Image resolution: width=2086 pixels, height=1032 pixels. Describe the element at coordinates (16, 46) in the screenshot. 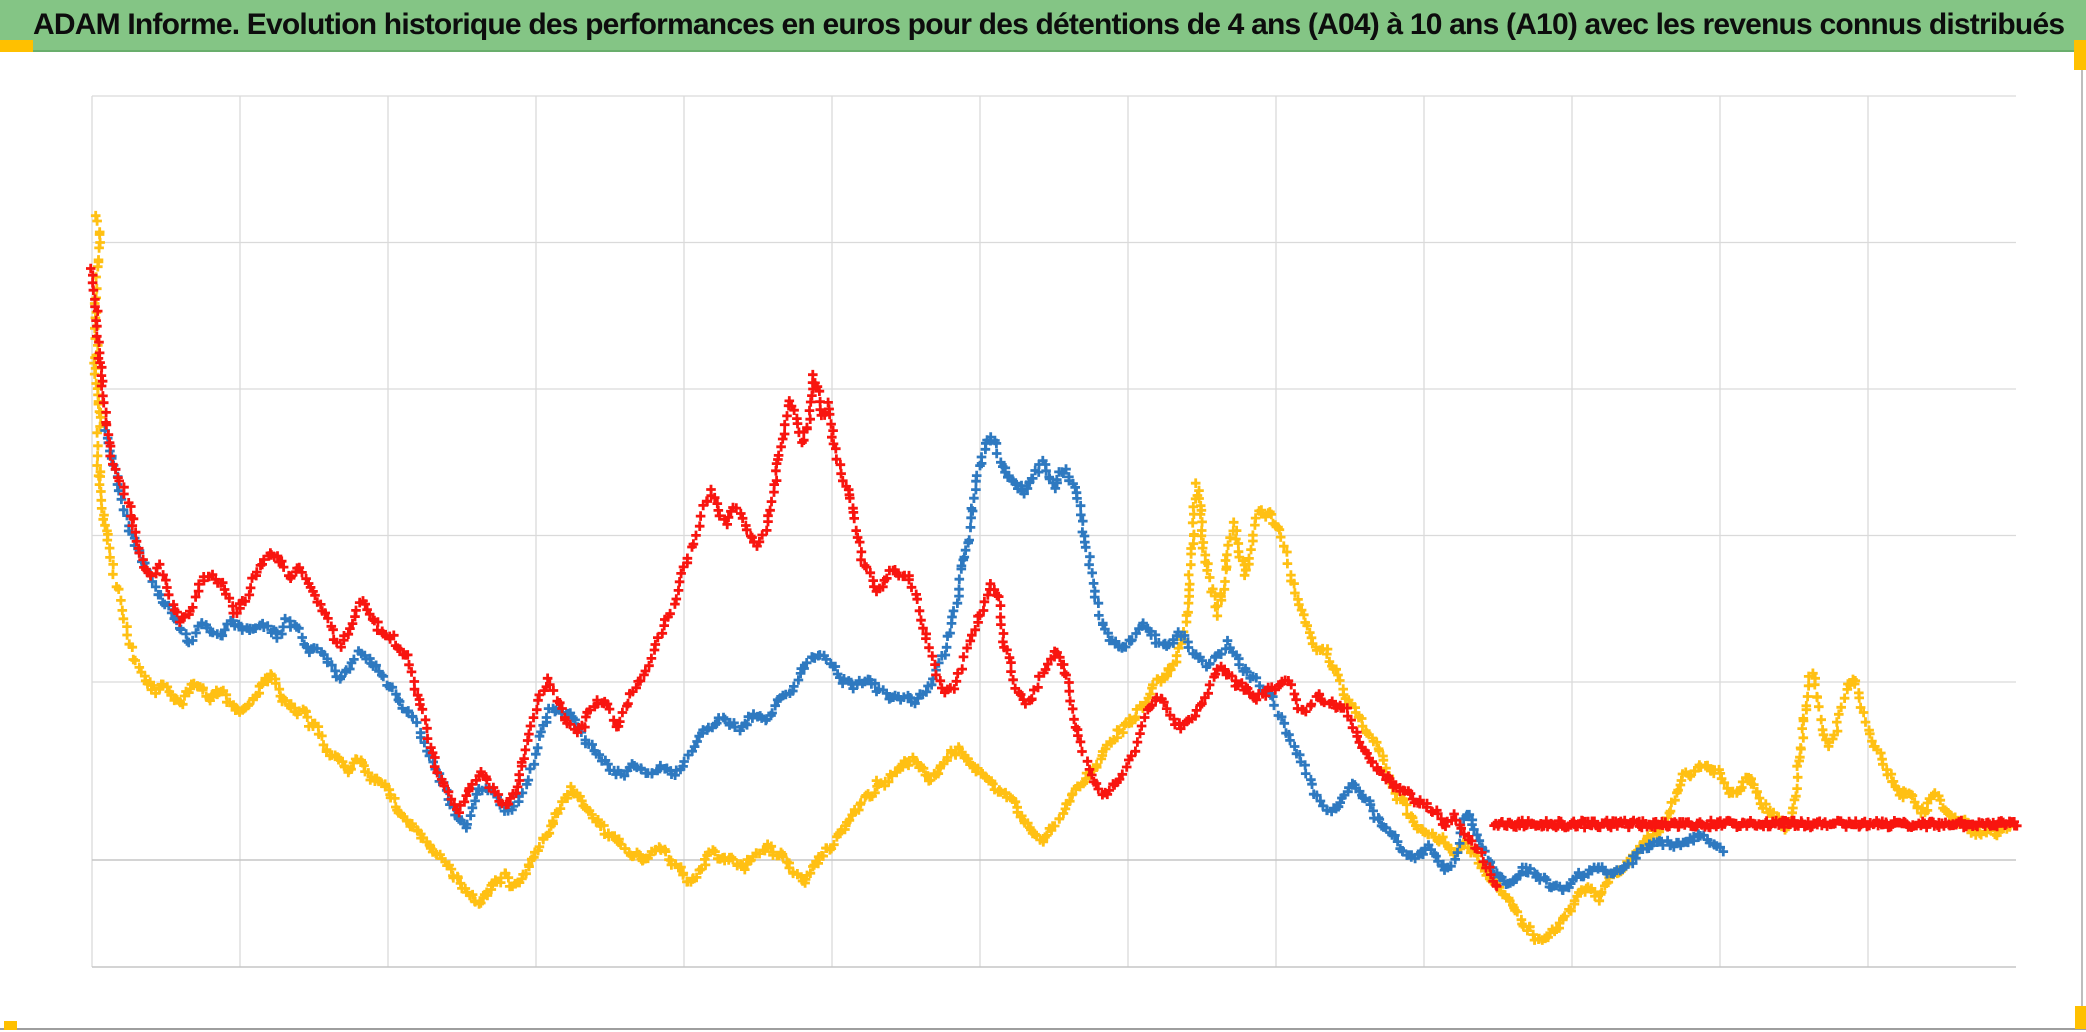

I see `selection-handle-top-left` at that location.